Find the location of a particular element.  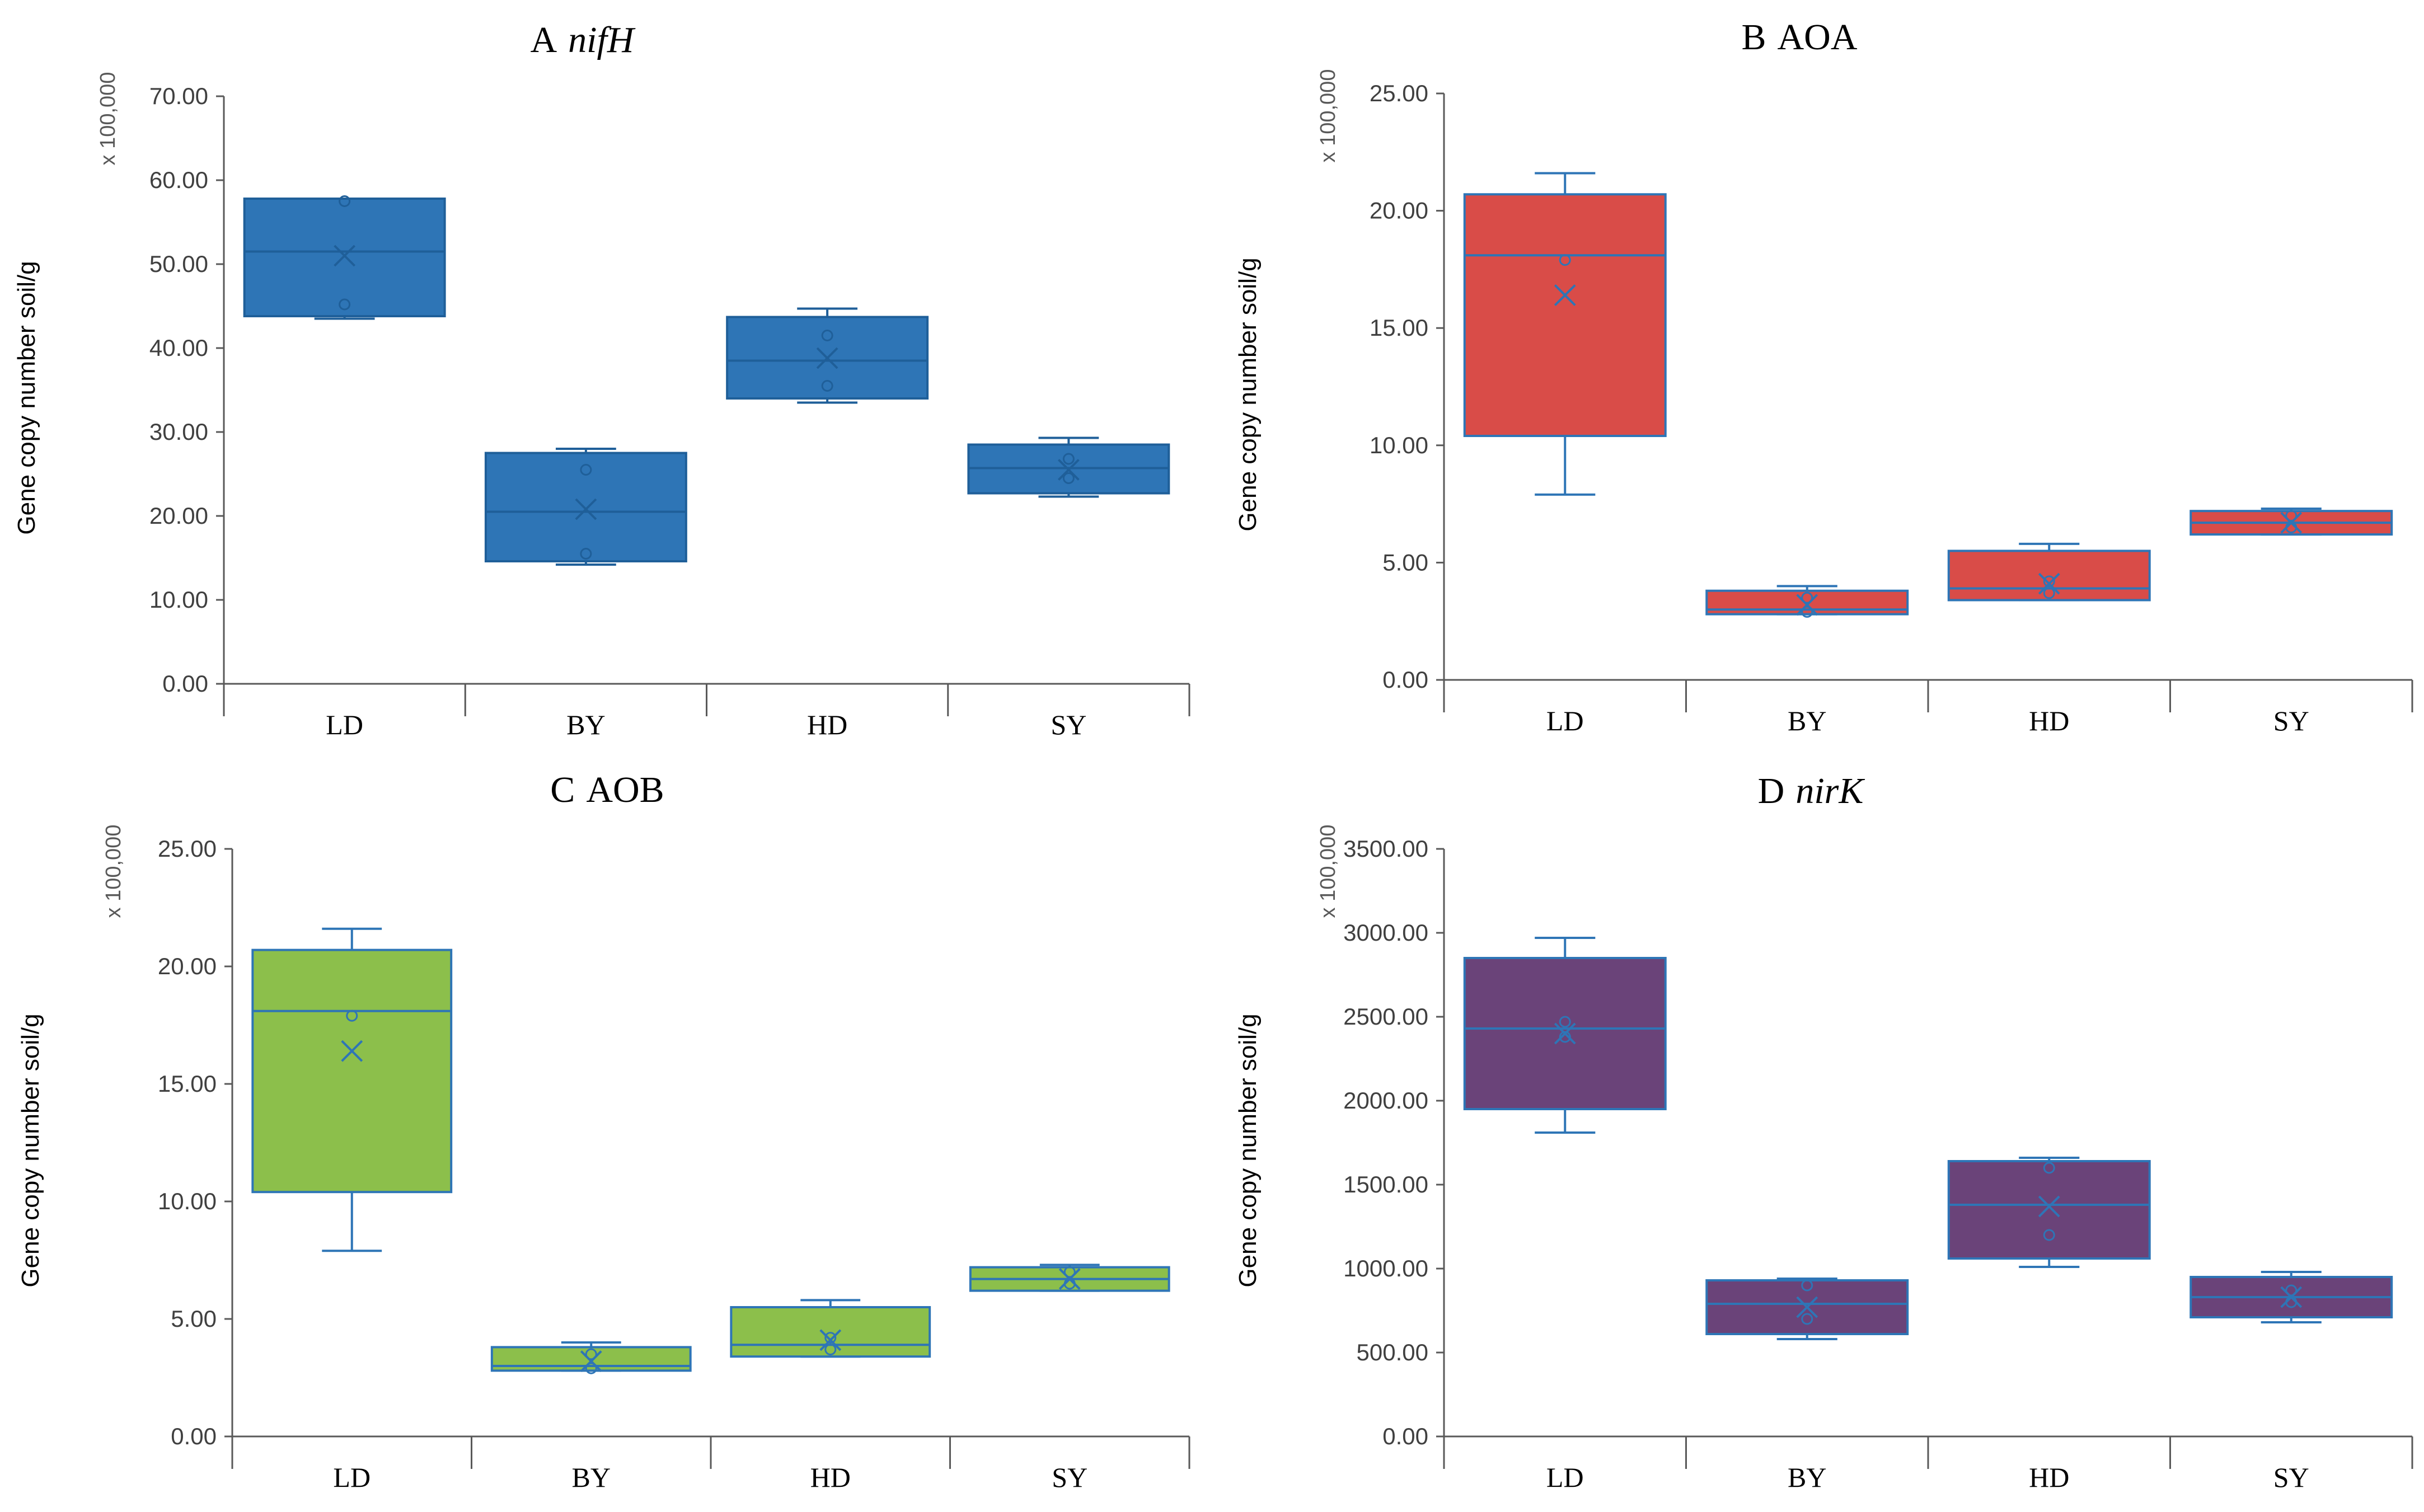

y-tick-label: 70.00 is located at coordinates (178, 96).